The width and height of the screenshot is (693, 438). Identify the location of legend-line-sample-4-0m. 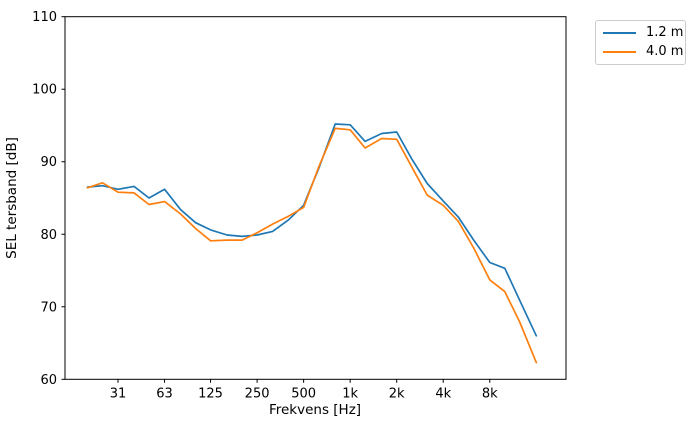
(619, 52).